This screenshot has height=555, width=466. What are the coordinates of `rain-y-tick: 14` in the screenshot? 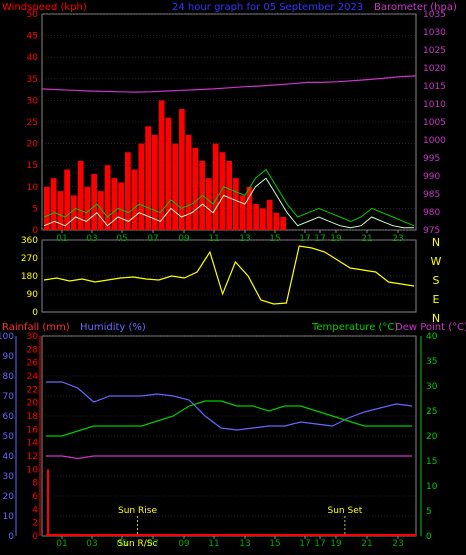 It's located at (33, 444).